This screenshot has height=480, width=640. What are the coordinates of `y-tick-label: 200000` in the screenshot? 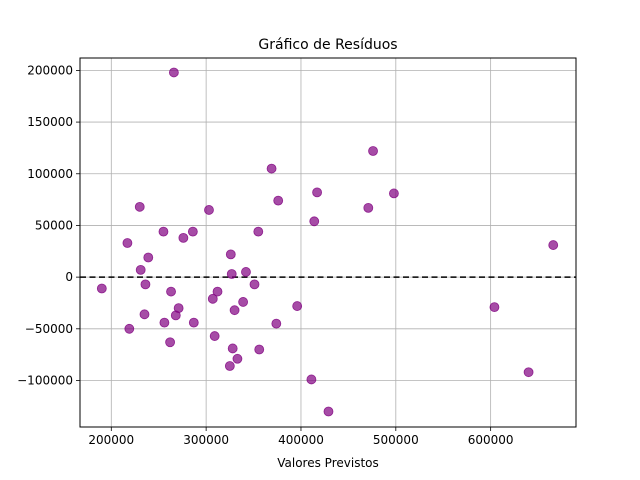 It's located at (50, 70).